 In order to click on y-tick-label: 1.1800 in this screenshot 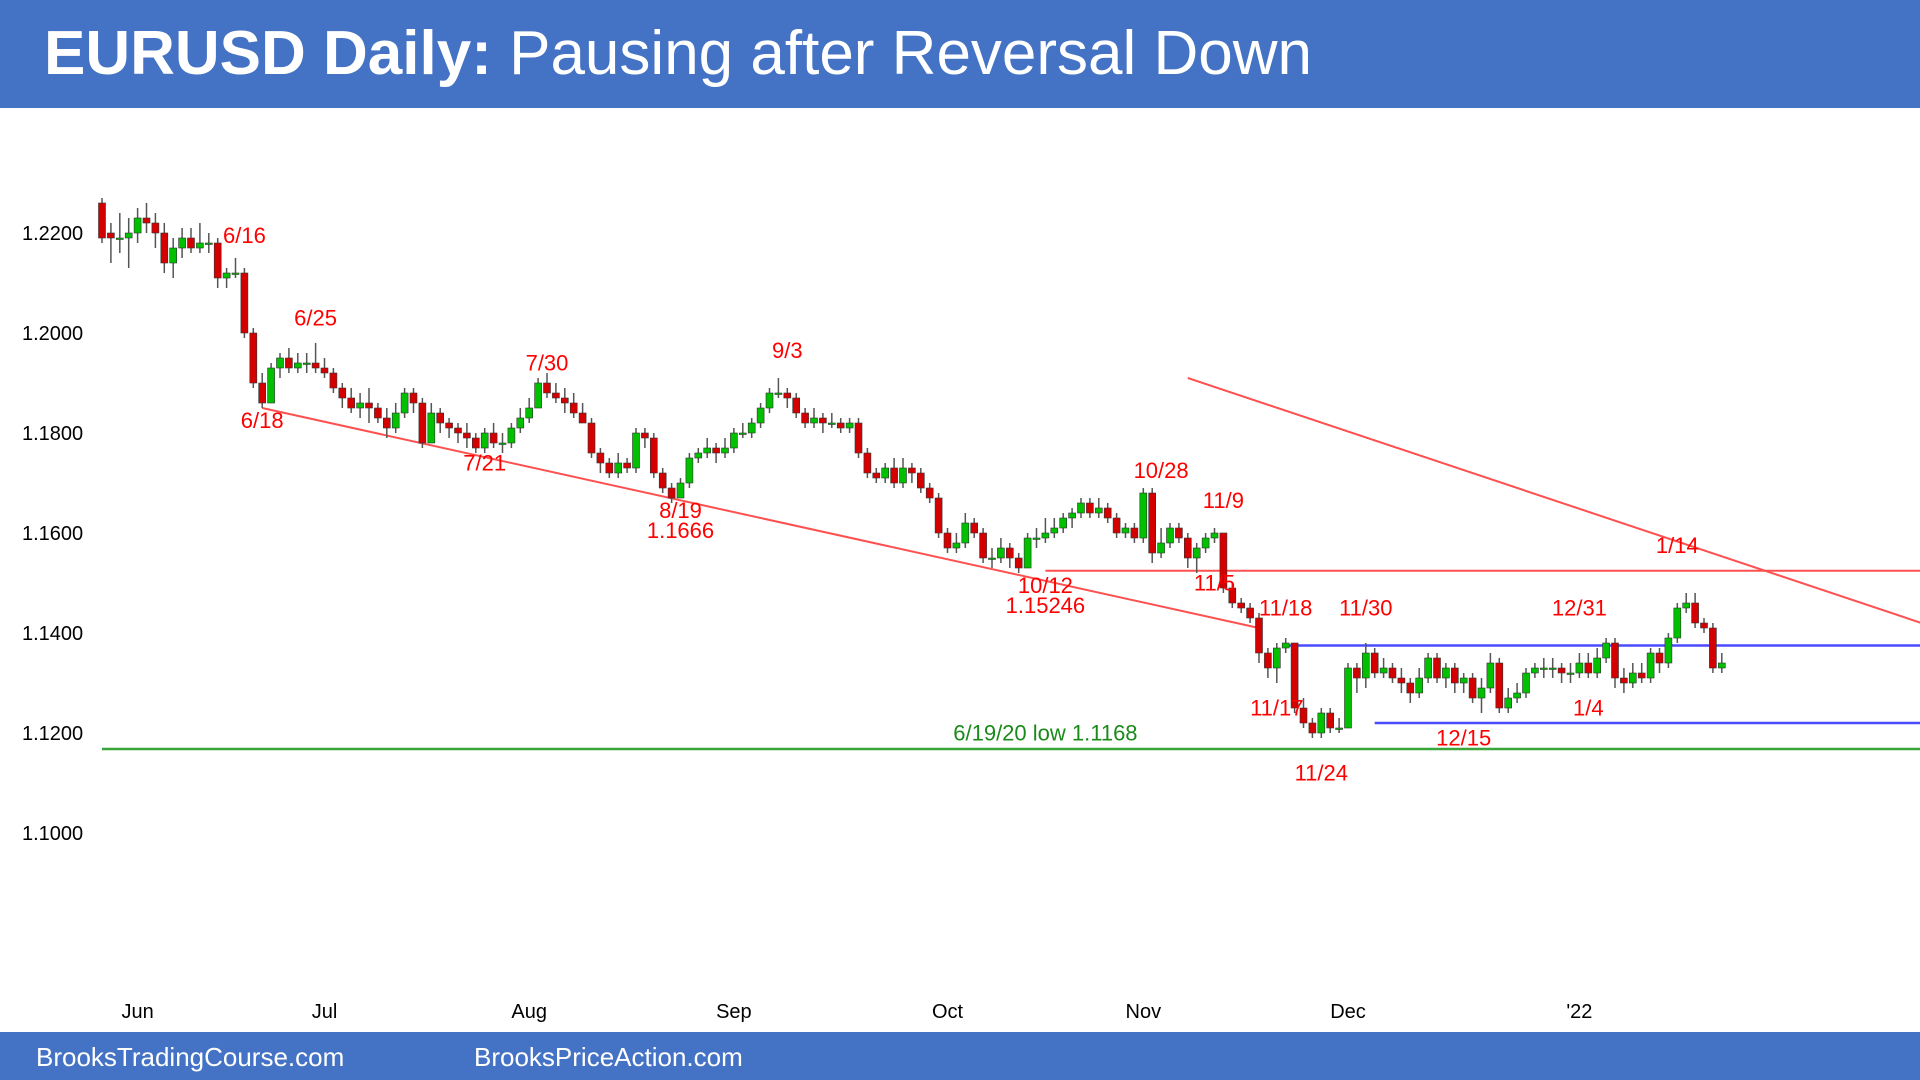, I will do `click(52, 434)`.